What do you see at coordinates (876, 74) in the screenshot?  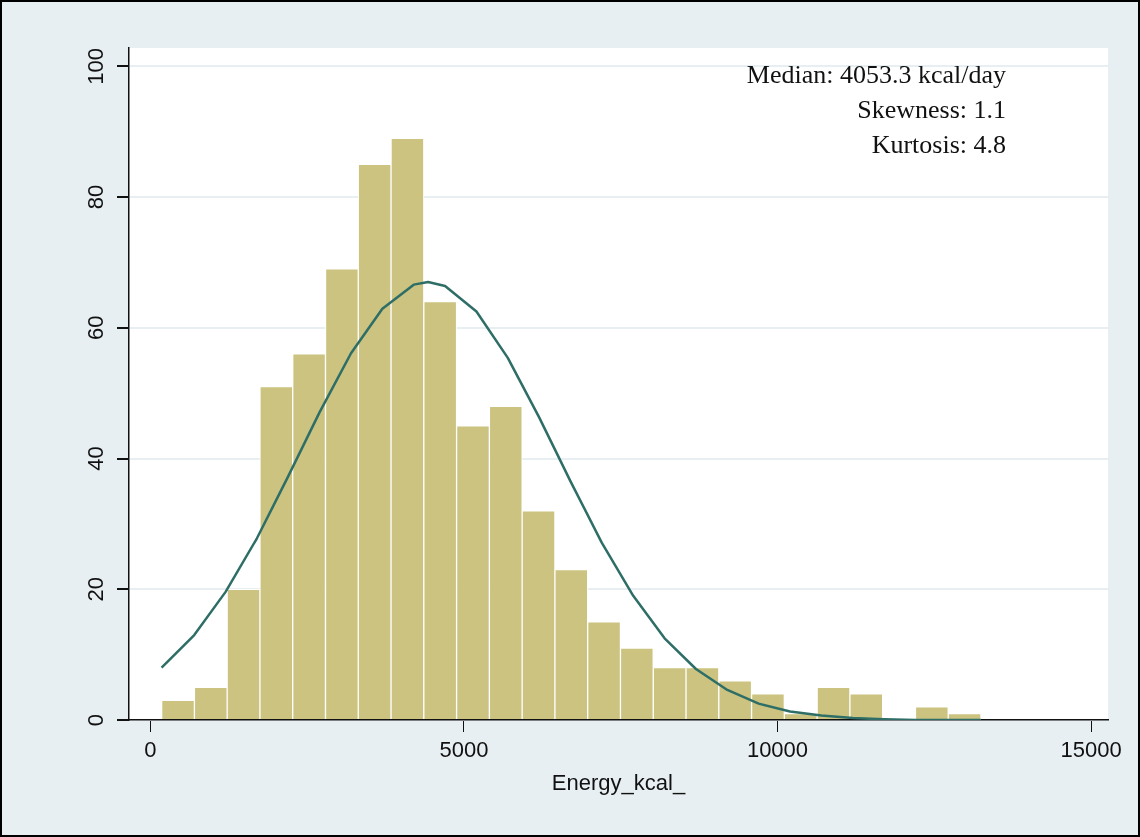 I see `annotation: Median: 4053.3 kcal/day` at bounding box center [876, 74].